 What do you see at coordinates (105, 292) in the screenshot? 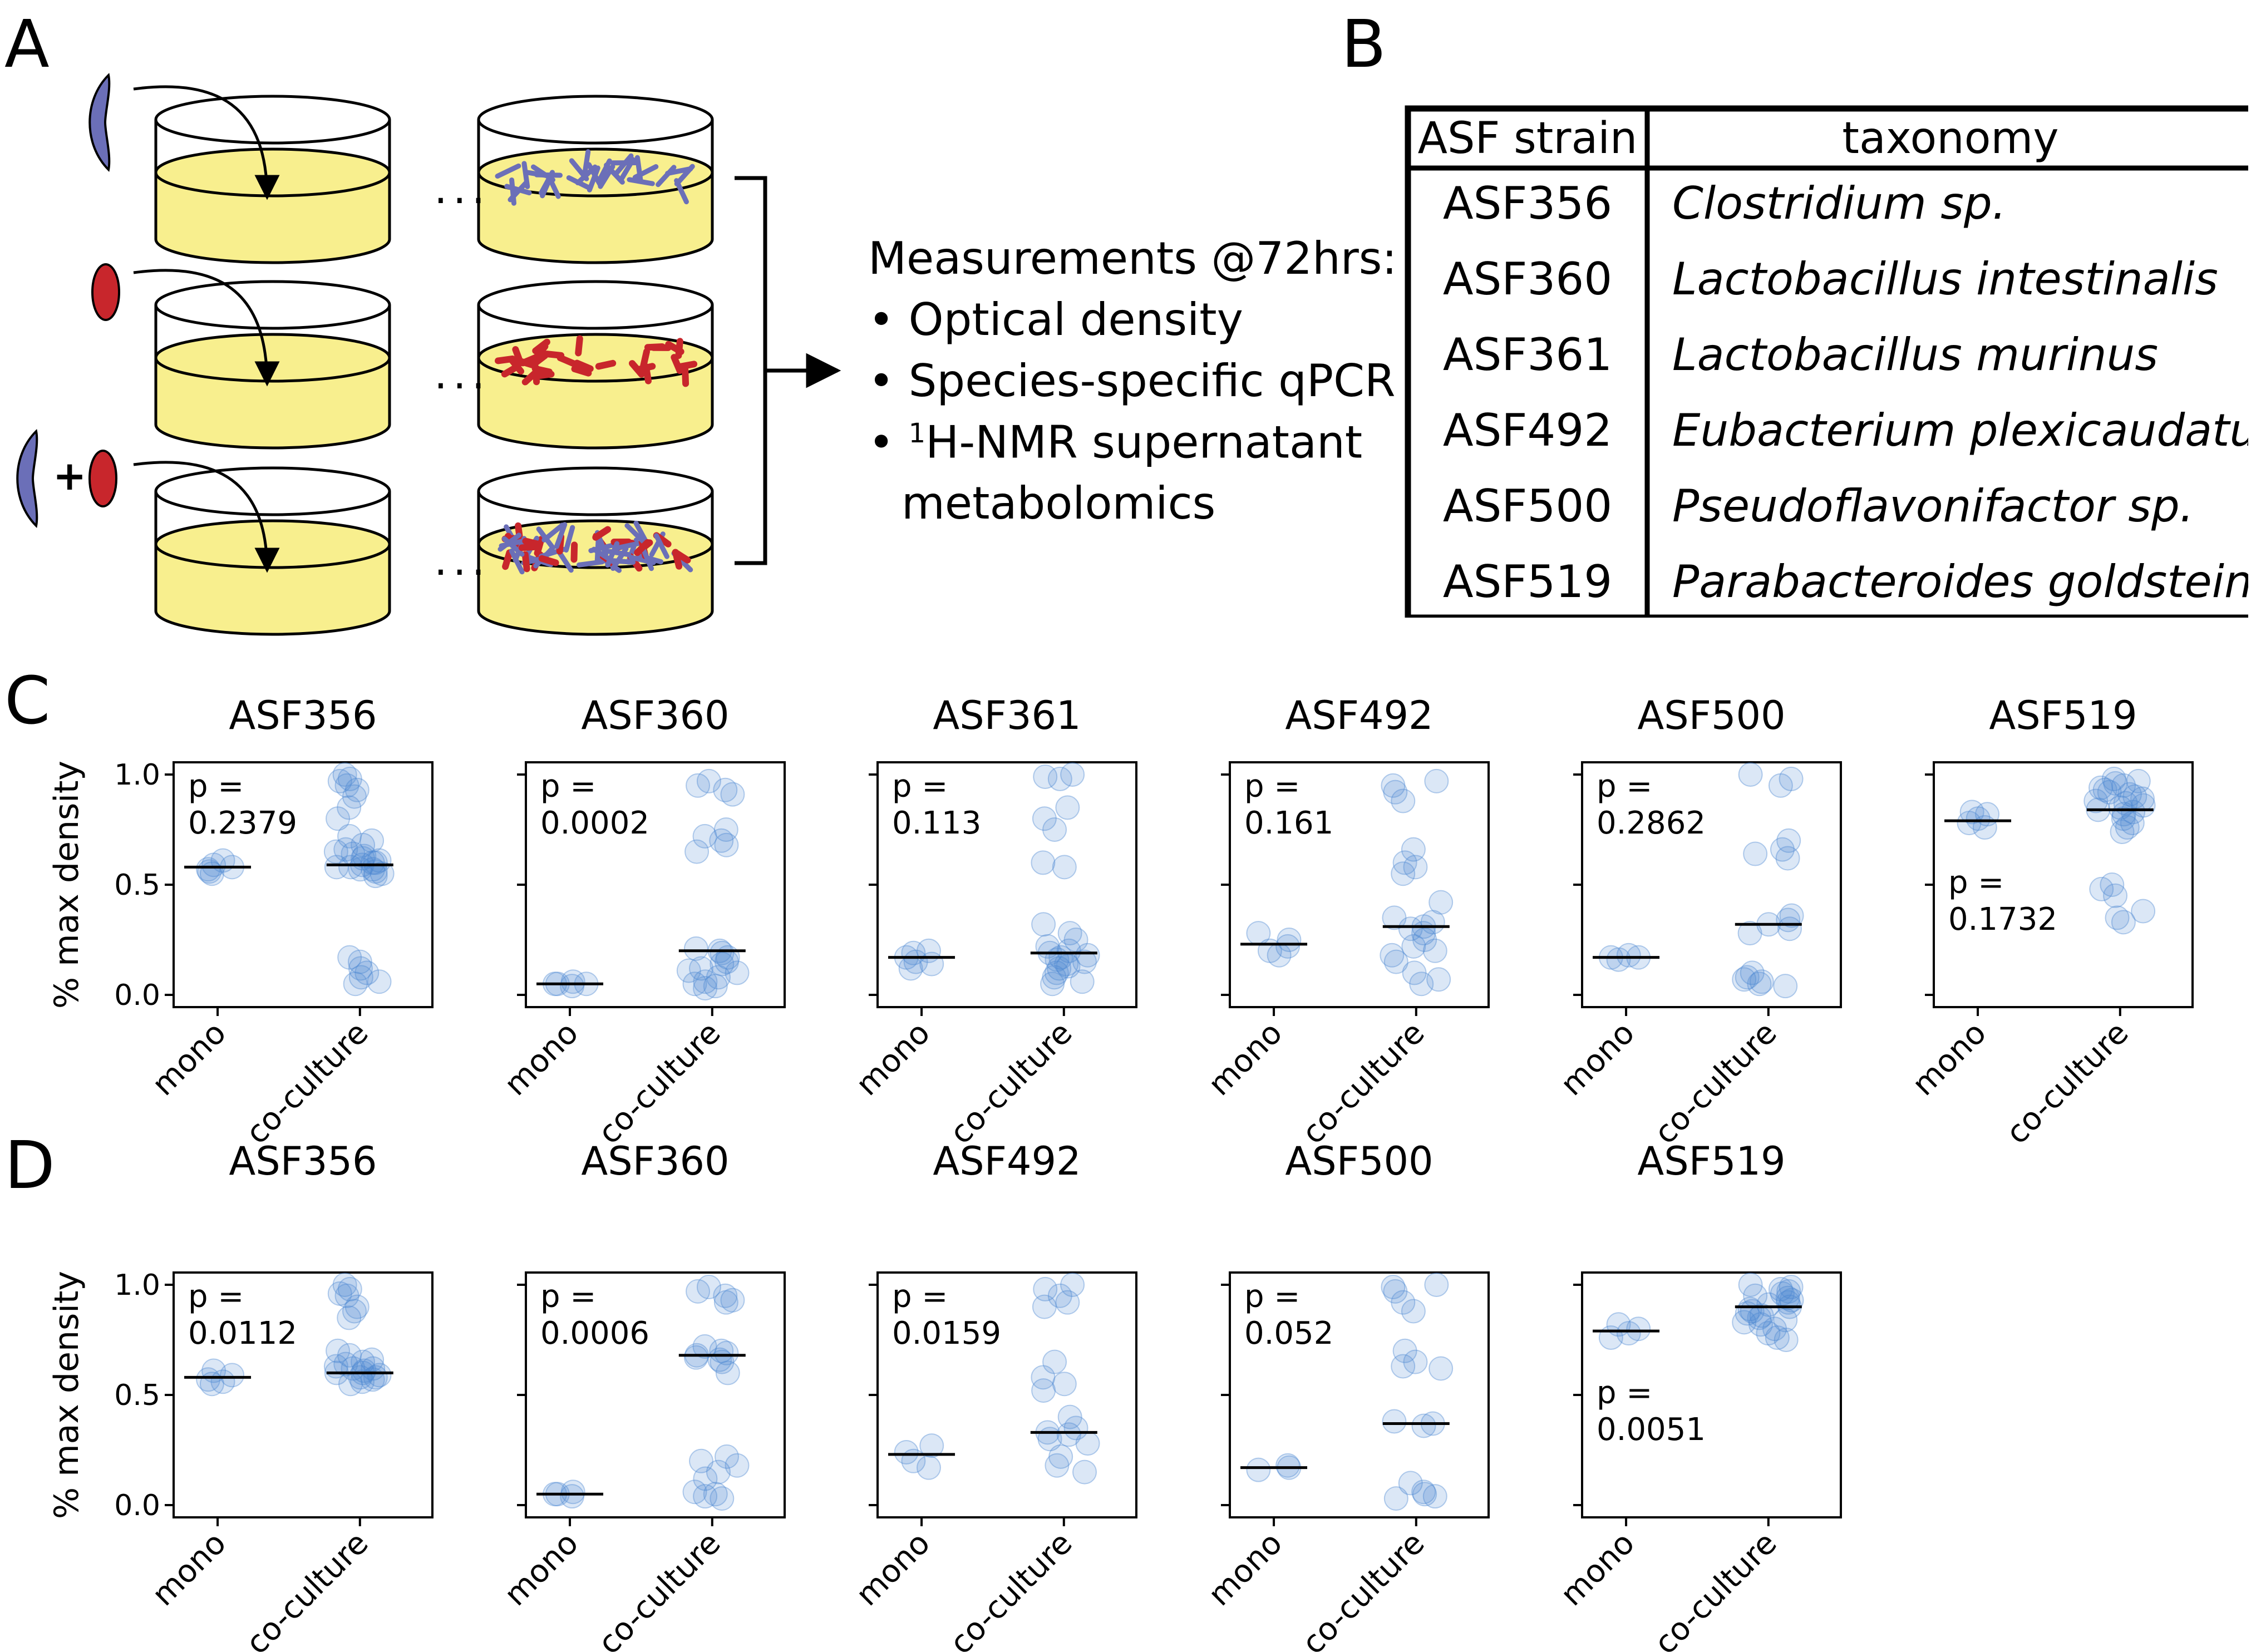
I see `red-species-icon` at bounding box center [105, 292].